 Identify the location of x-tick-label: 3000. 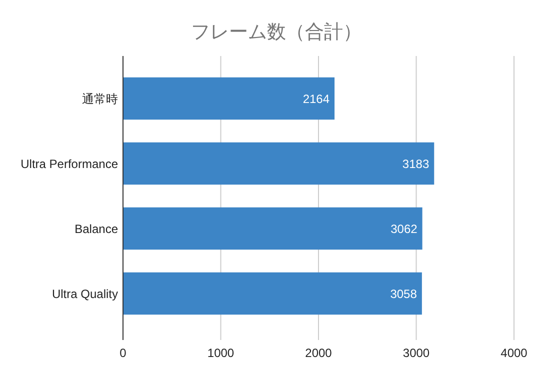
(416, 353).